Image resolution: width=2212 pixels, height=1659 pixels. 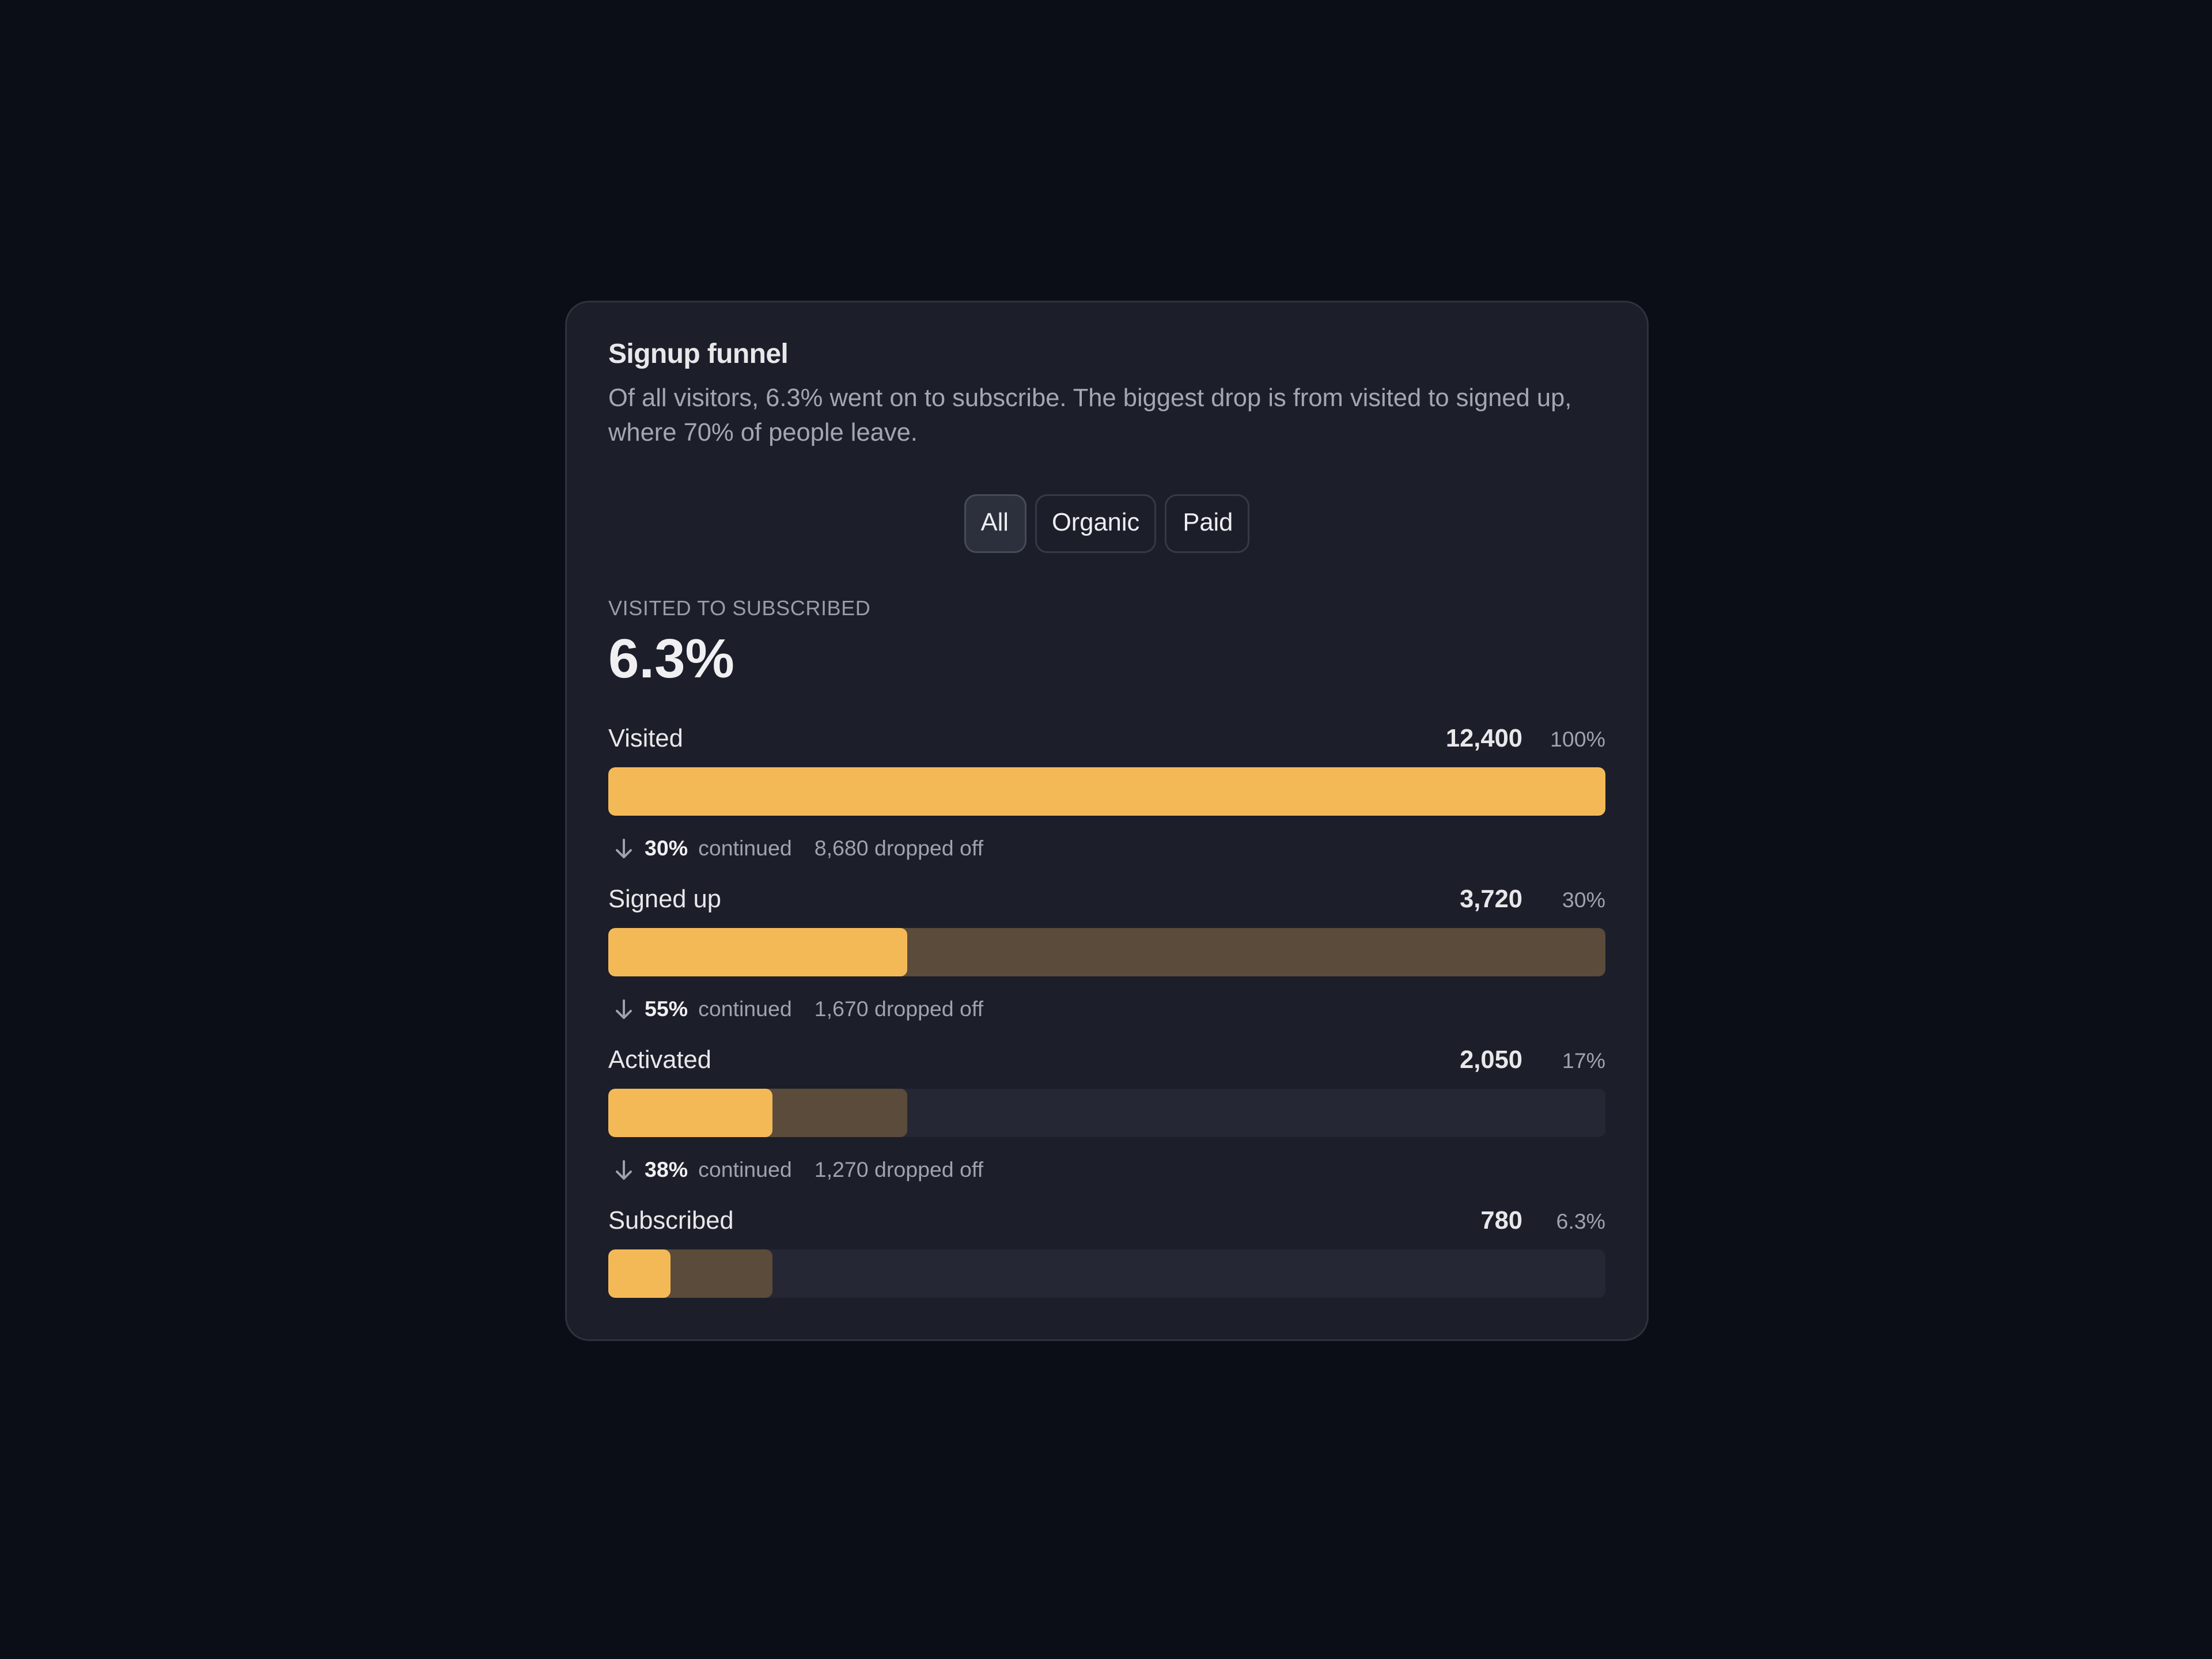 I want to click on stage-share: 30%, so click(x=1583, y=900).